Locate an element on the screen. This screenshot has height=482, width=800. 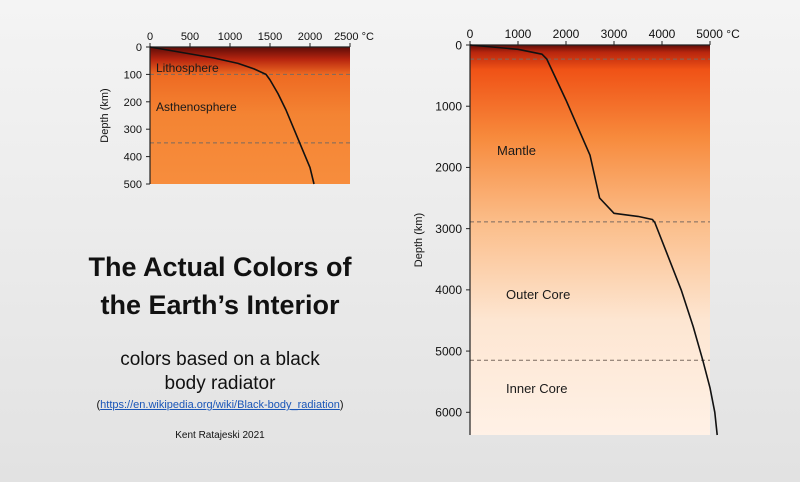
x-tick-label: 4000 is located at coordinates (662, 34).